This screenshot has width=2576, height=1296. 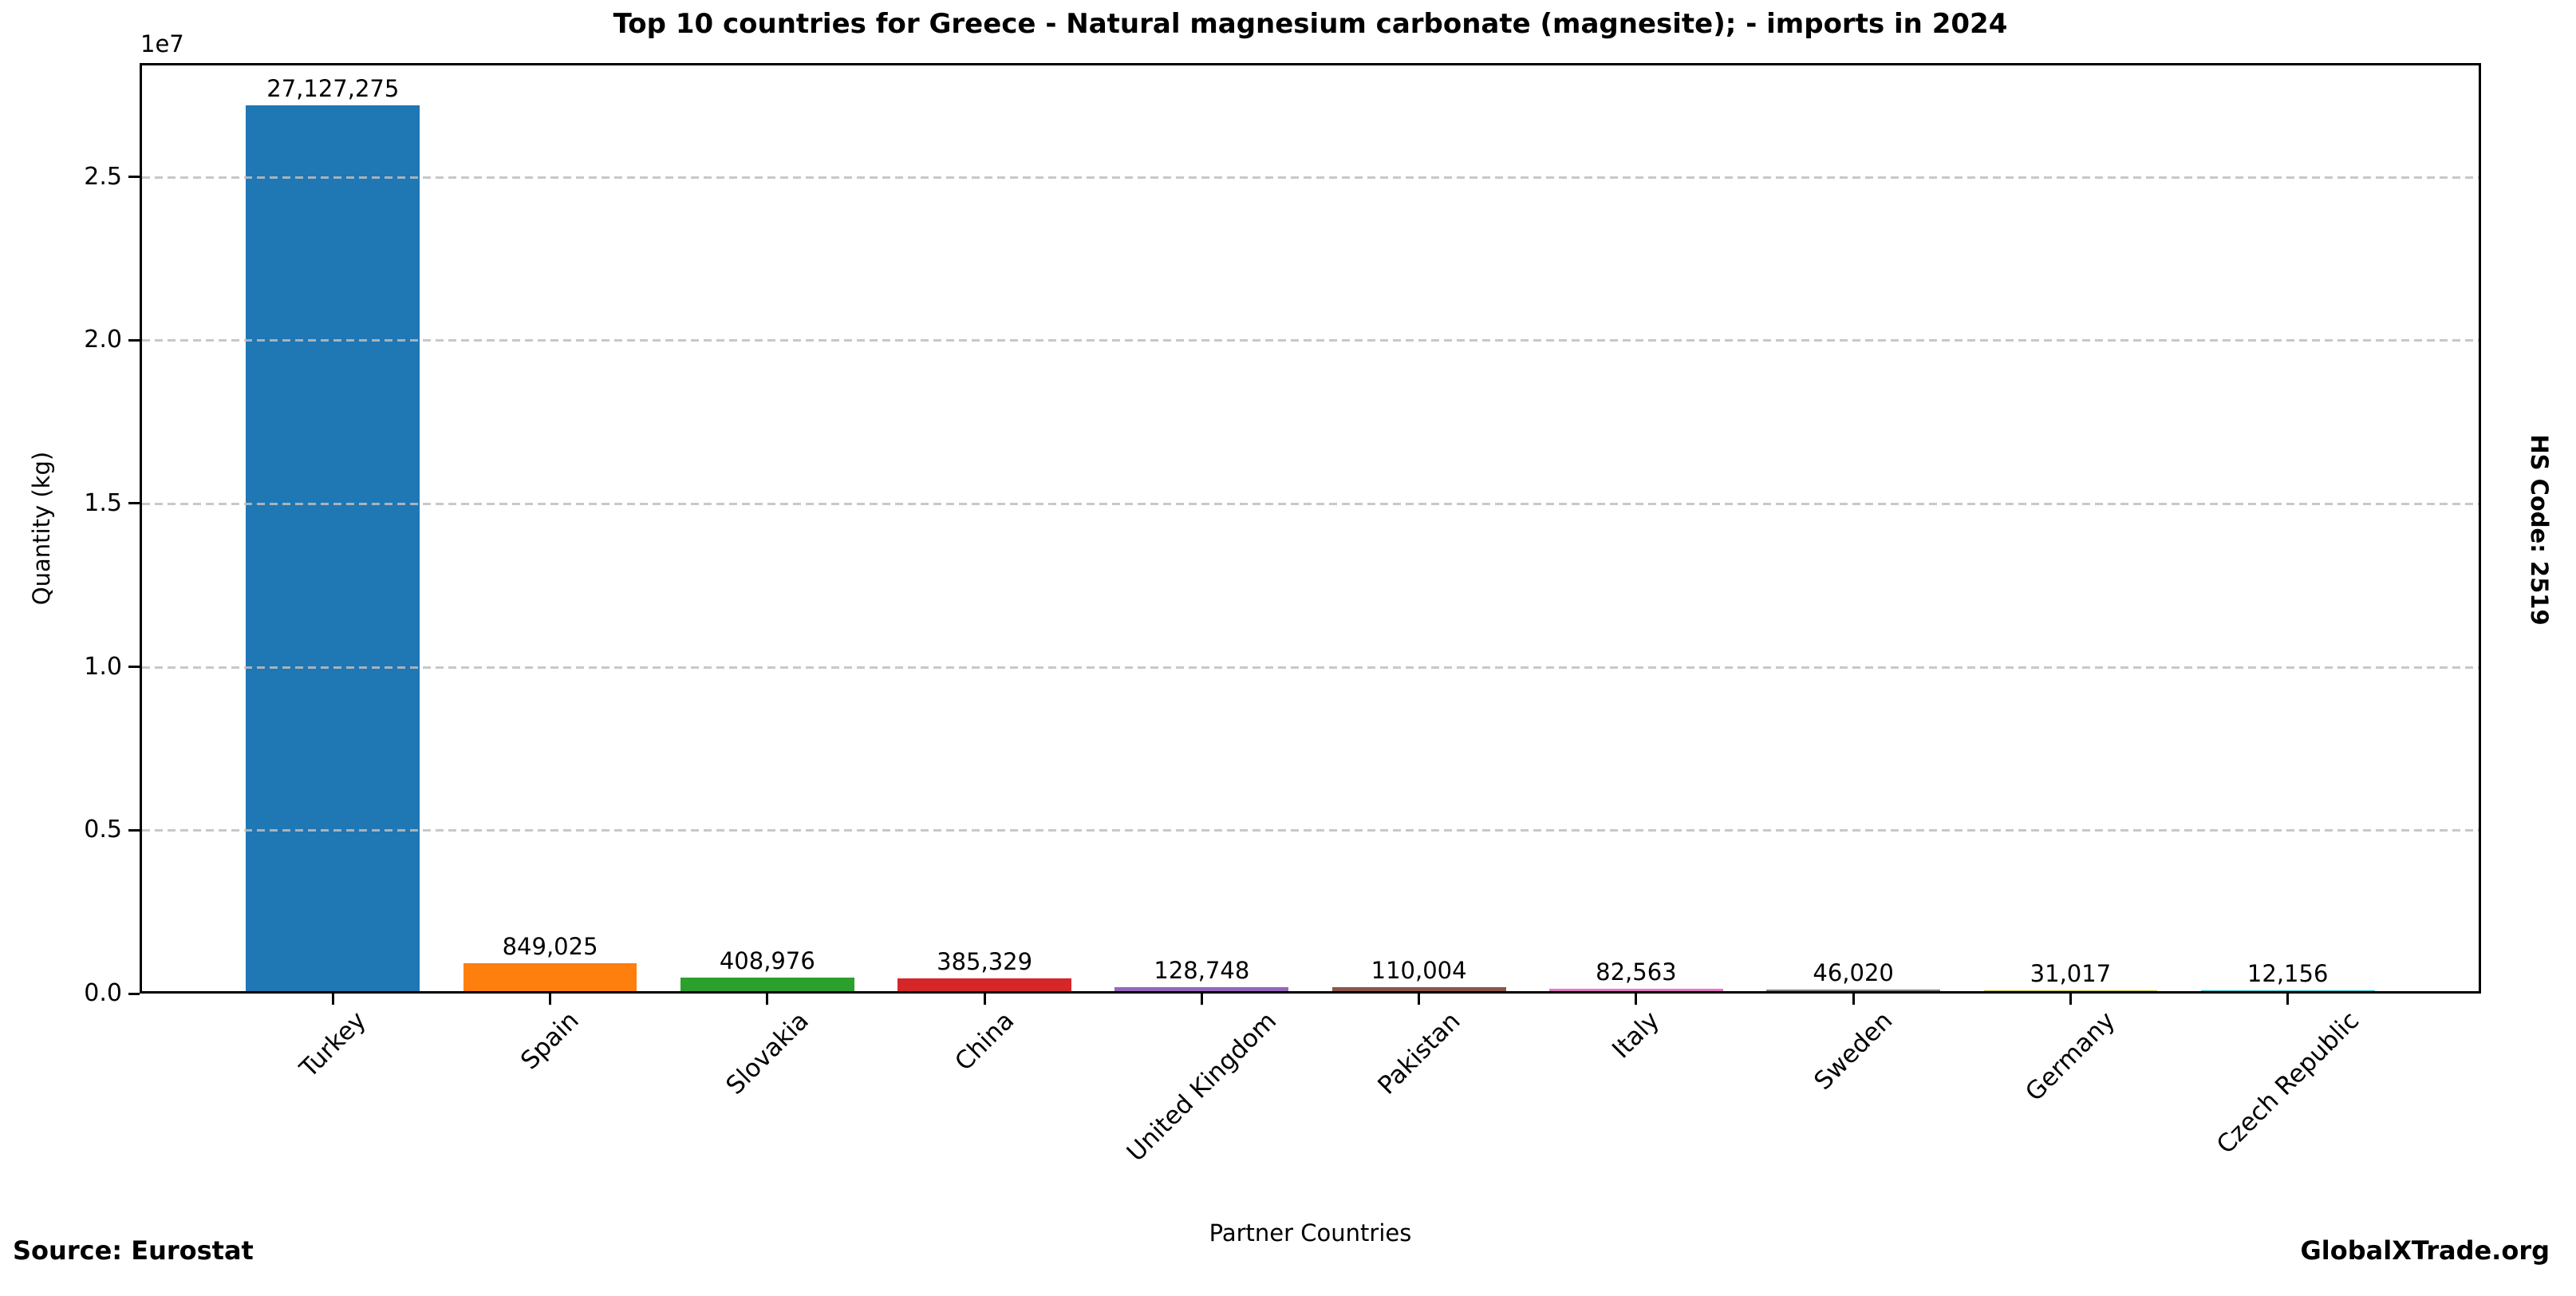 What do you see at coordinates (2425, 1250) in the screenshot?
I see `brand-watermark: GlobalXTrade.org` at bounding box center [2425, 1250].